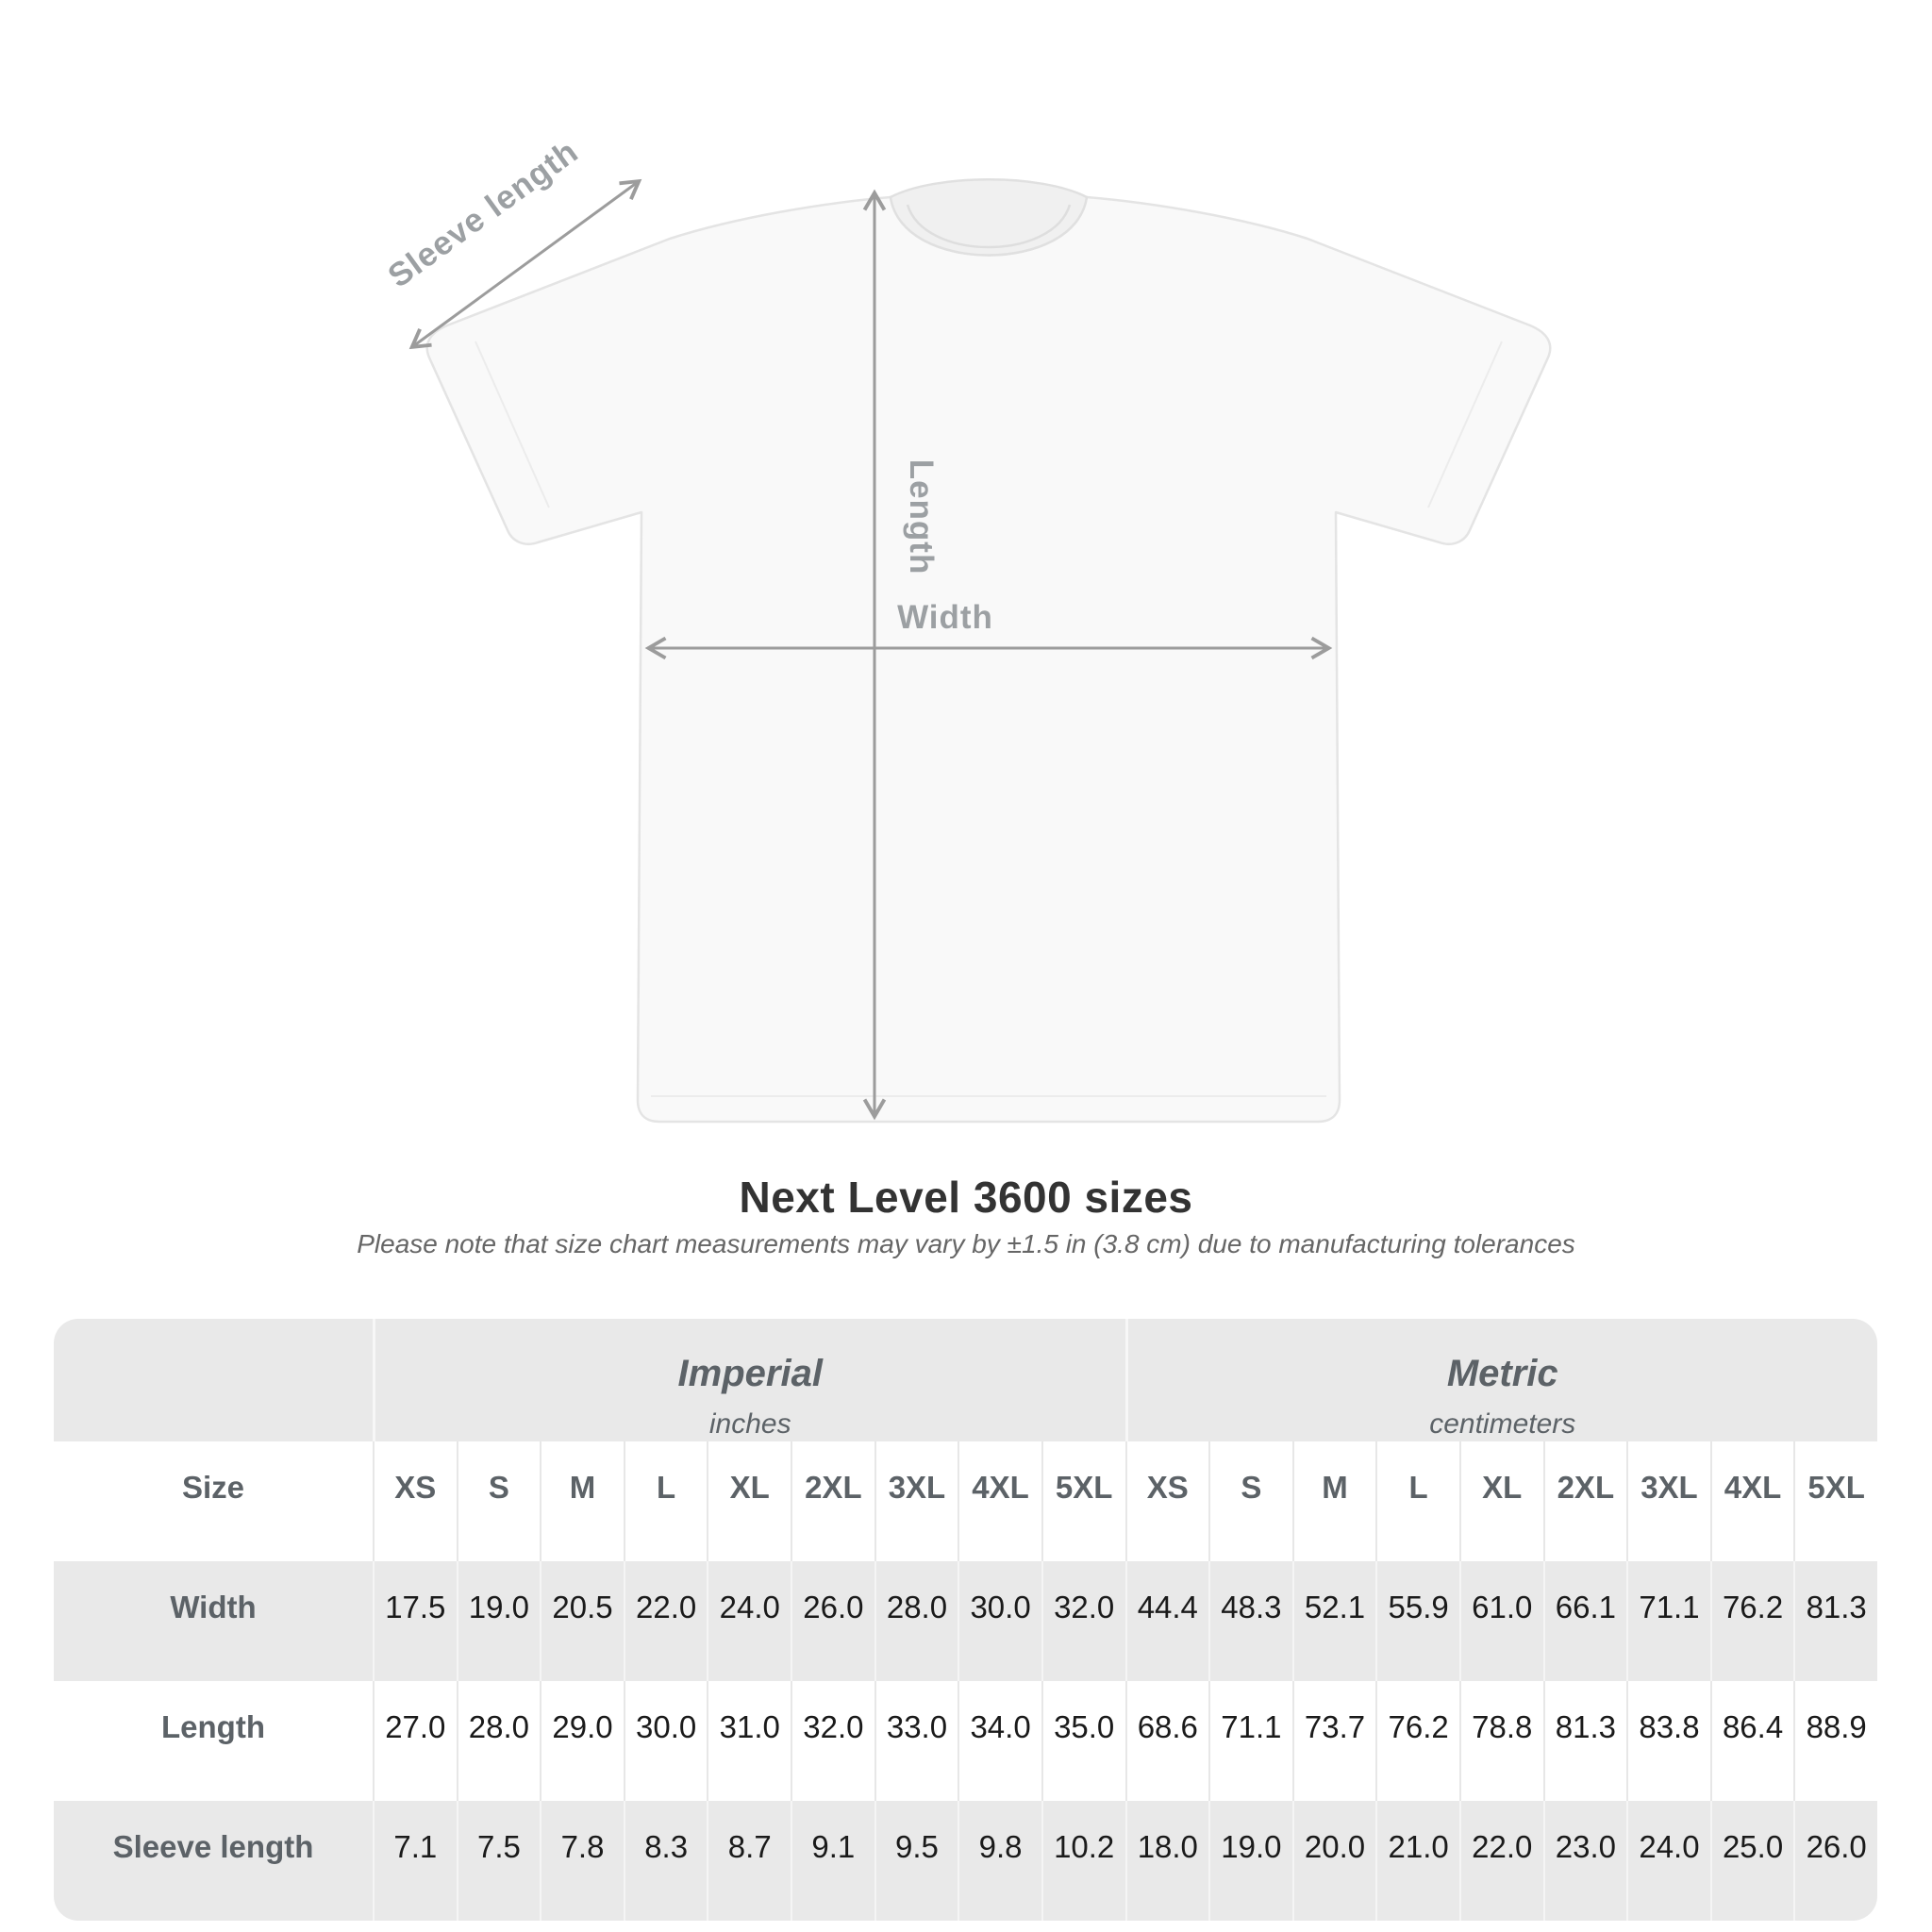 This screenshot has width=1932, height=1932. Describe the element at coordinates (213, 1501) in the screenshot. I see `size-header-label: Size` at that location.